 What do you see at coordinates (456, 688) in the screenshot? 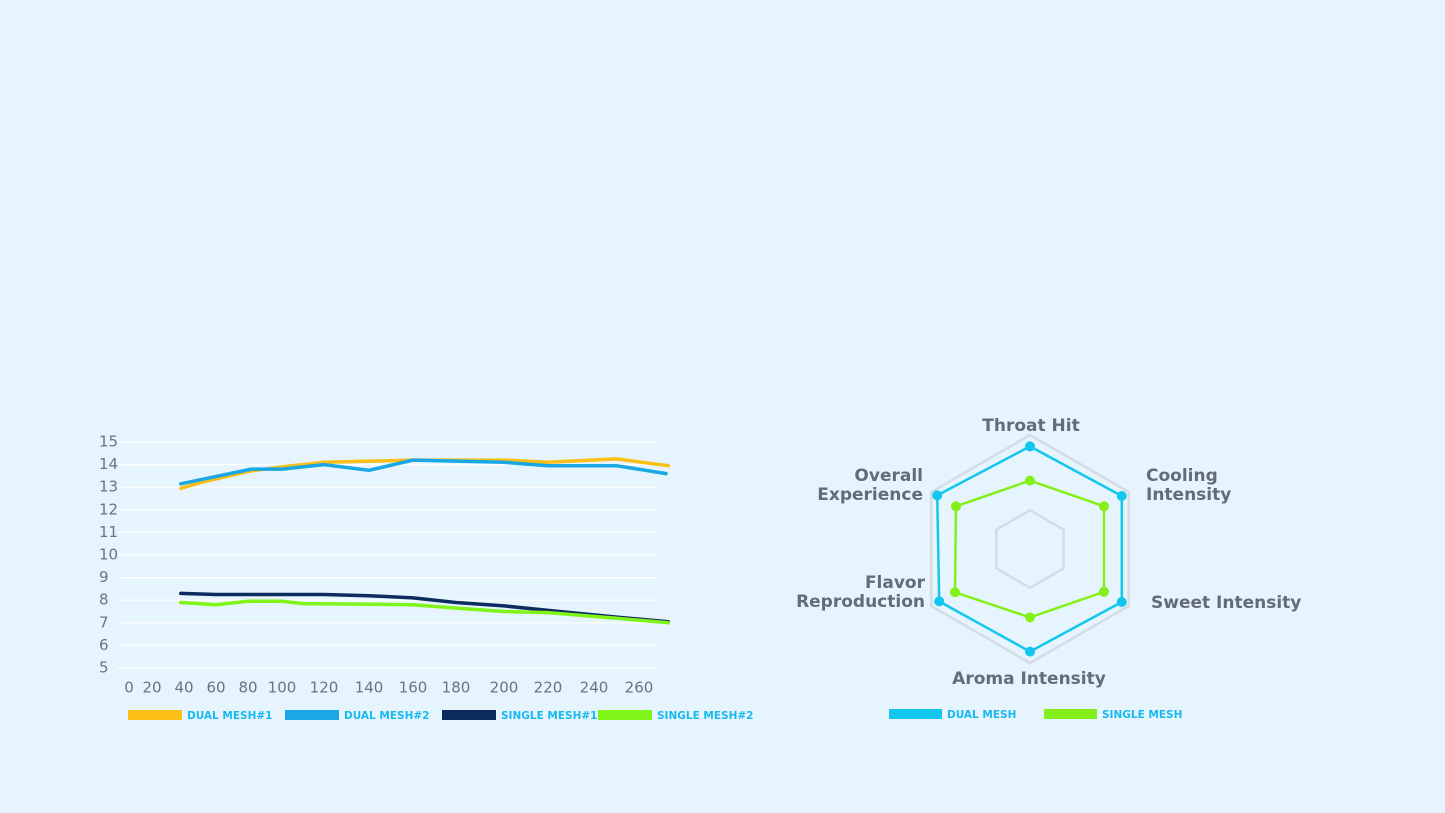
I see `x-tick-label: 180` at bounding box center [456, 688].